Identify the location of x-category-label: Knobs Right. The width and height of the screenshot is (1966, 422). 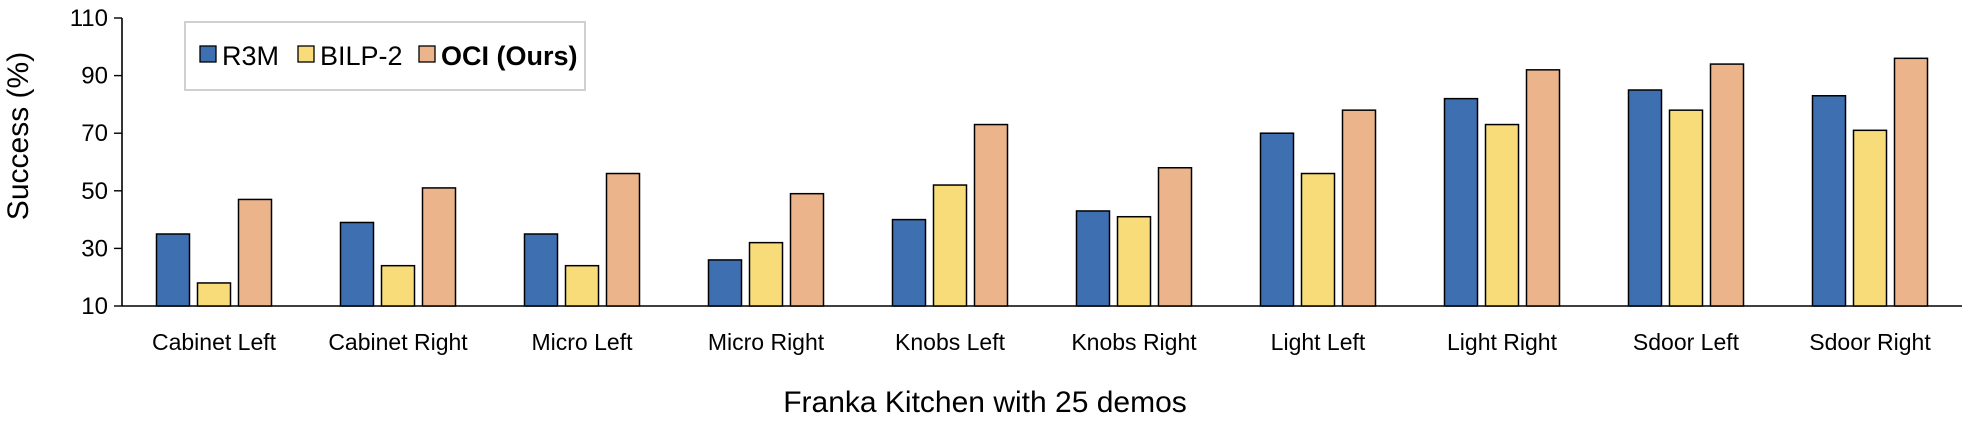
(1134, 342).